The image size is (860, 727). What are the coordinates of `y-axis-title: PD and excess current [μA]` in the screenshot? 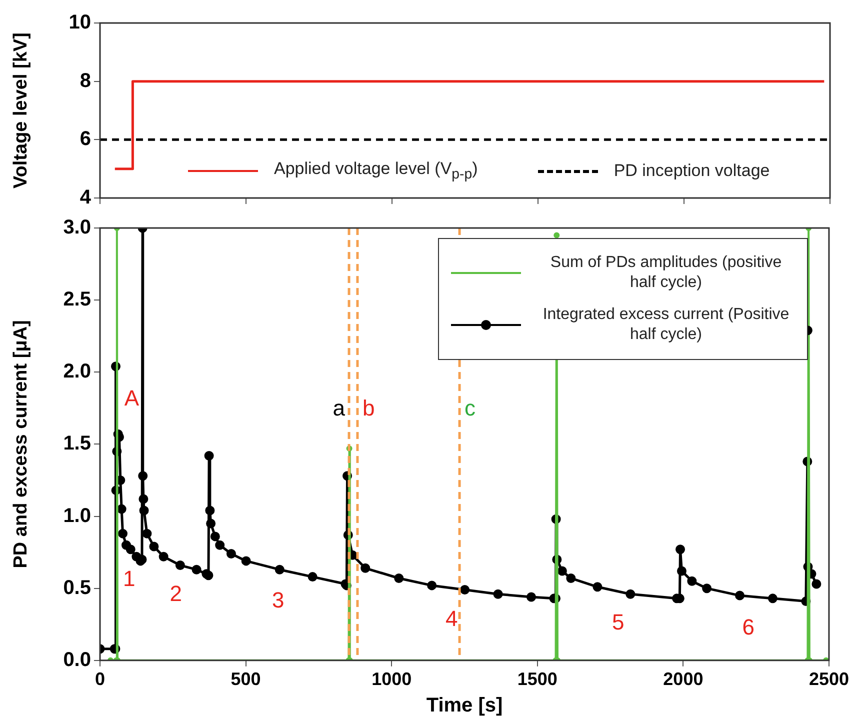 It's located at (21, 444).